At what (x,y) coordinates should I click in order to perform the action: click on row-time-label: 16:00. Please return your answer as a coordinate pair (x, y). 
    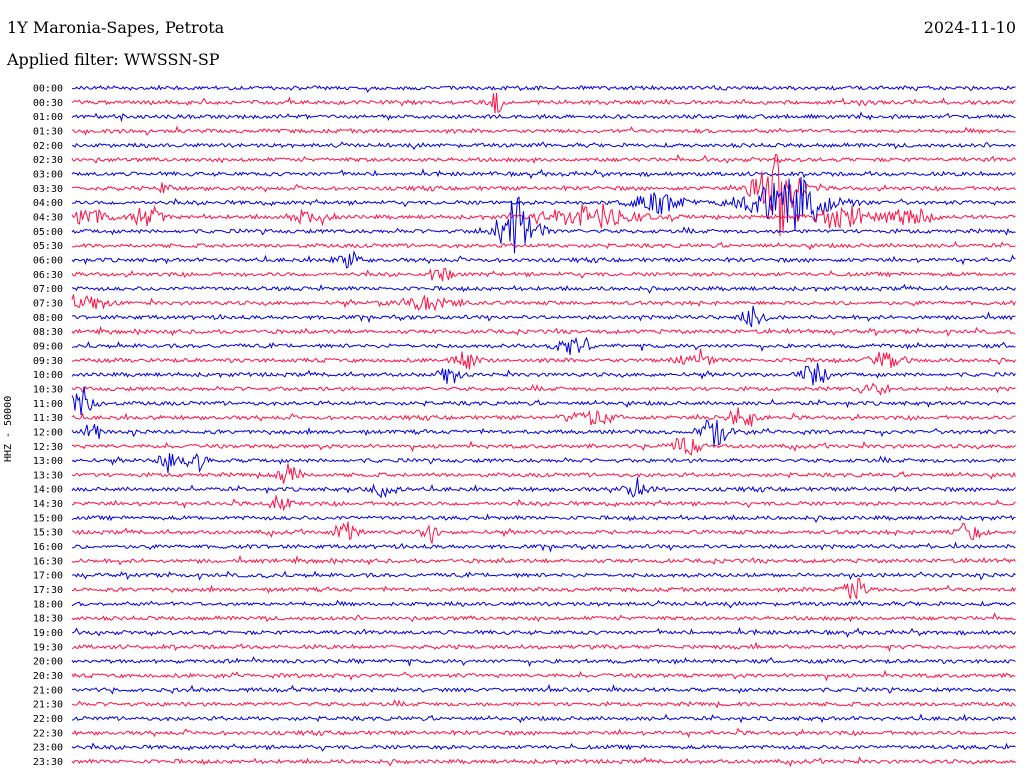
    Looking at the image, I should click on (48, 547).